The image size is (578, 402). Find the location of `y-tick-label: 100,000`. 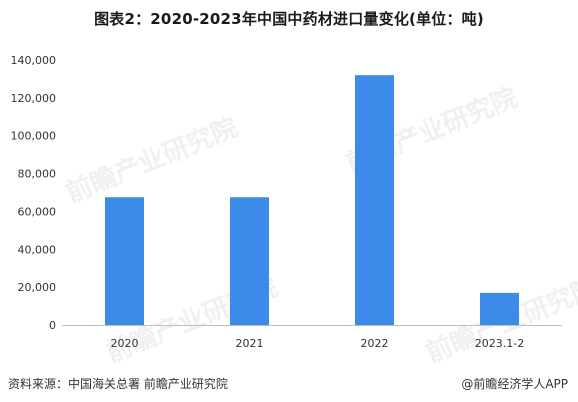

y-tick-label: 100,000 is located at coordinates (34, 136).